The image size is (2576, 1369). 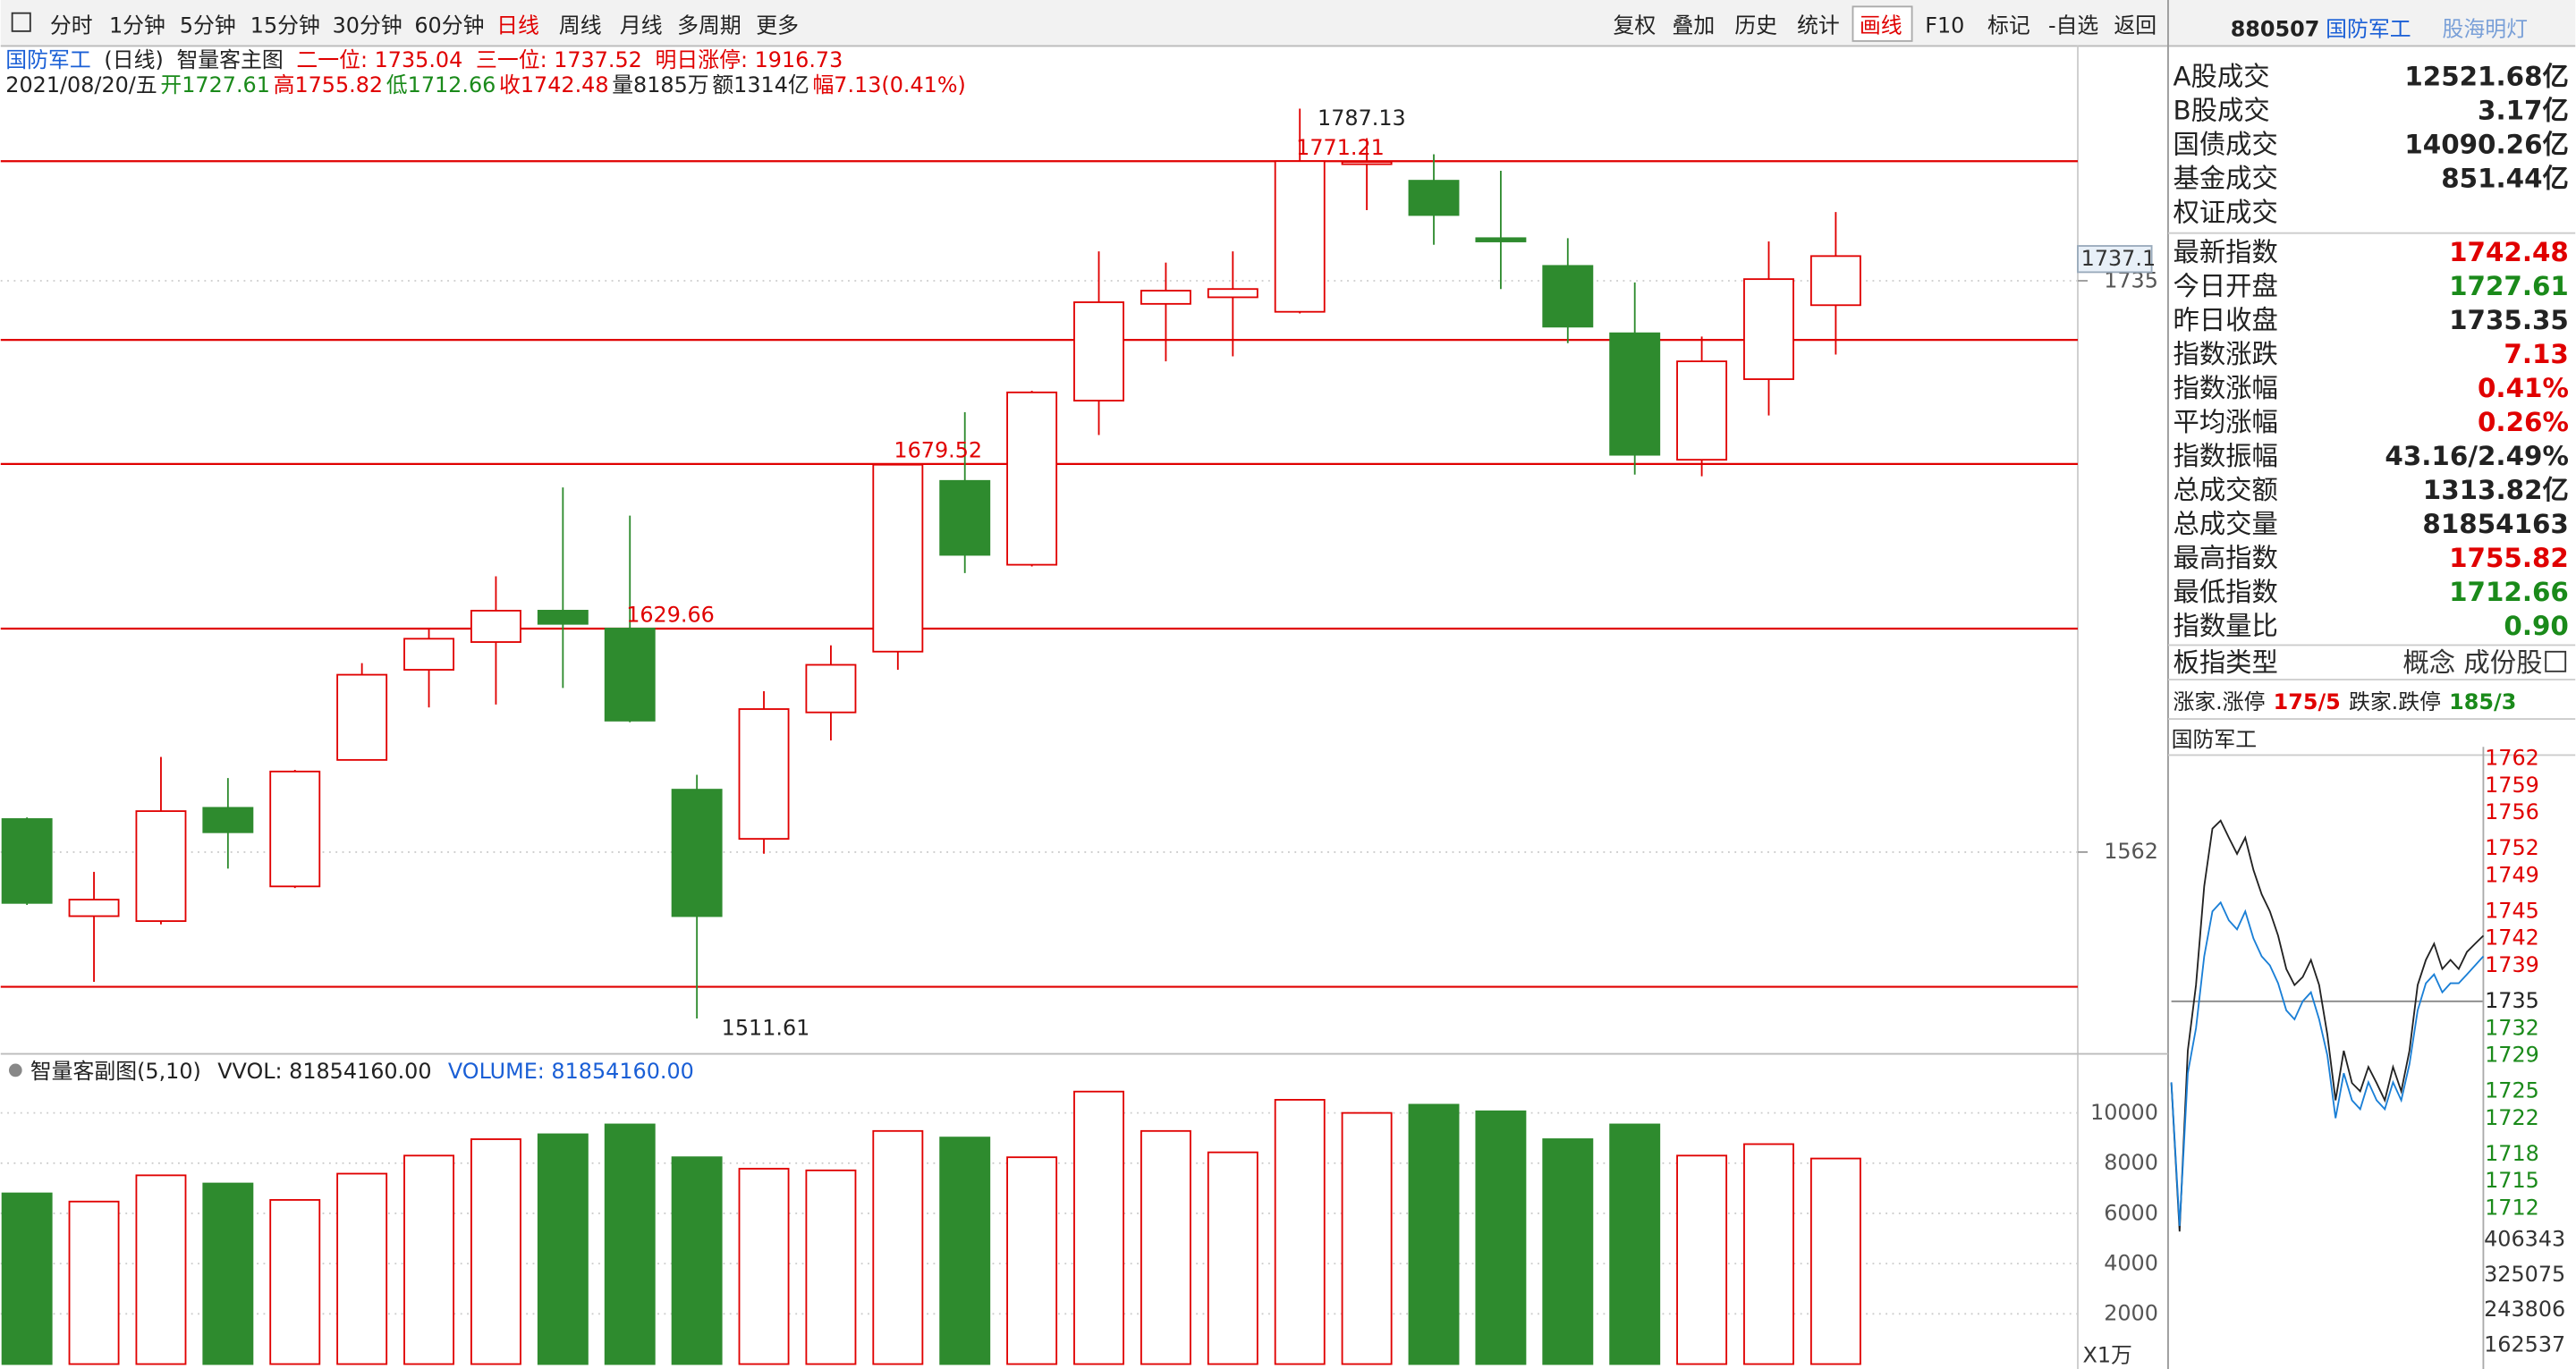 I want to click on breadth-item: 跌家.跌停, so click(x=2395, y=701).